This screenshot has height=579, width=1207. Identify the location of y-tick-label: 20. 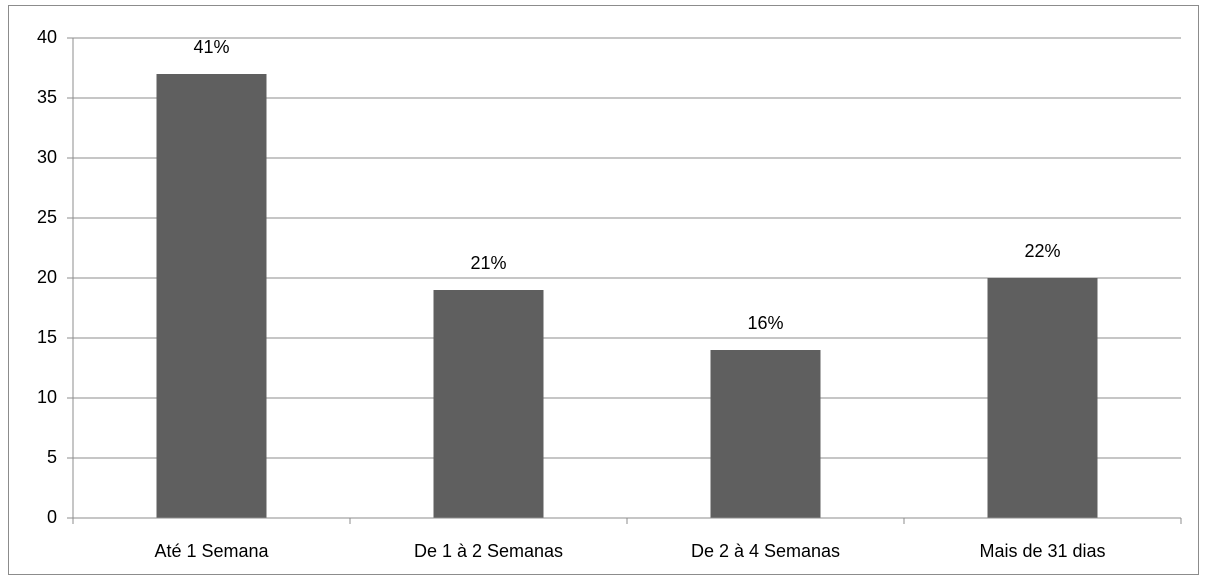
(47, 277).